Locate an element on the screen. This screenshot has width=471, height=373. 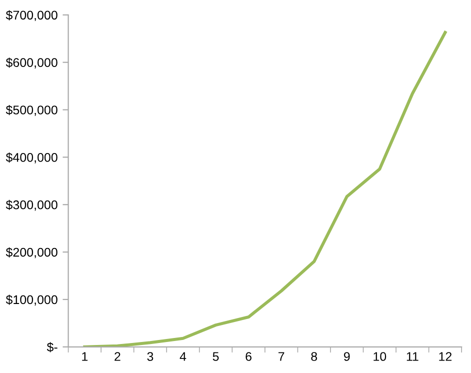
y-tick-label: $200,000 is located at coordinates (32, 252).